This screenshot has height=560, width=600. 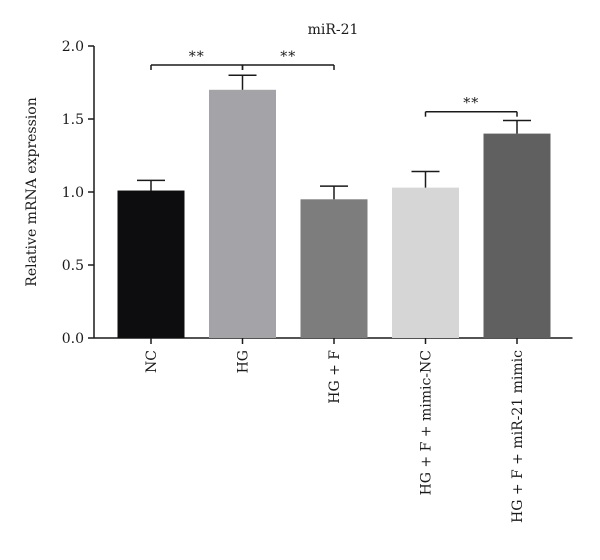 I want to click on y-tick-label: 1.5, so click(x=73, y=120).